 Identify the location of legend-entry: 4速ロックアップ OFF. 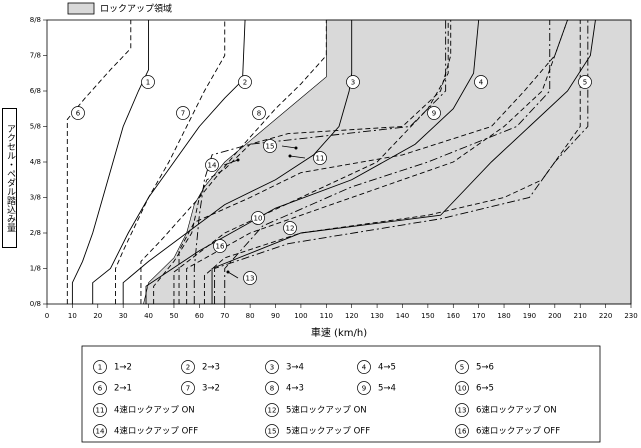
(156, 432).